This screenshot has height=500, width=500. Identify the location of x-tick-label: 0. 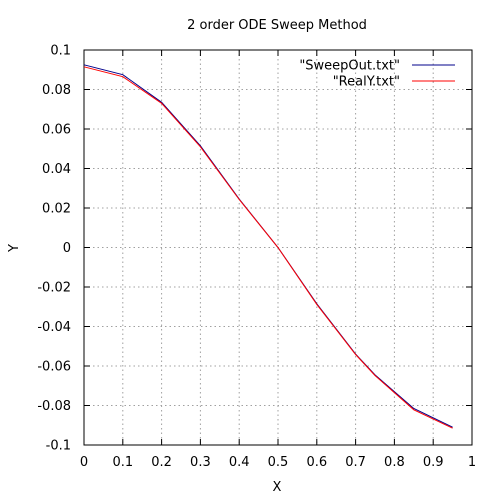
(84, 462).